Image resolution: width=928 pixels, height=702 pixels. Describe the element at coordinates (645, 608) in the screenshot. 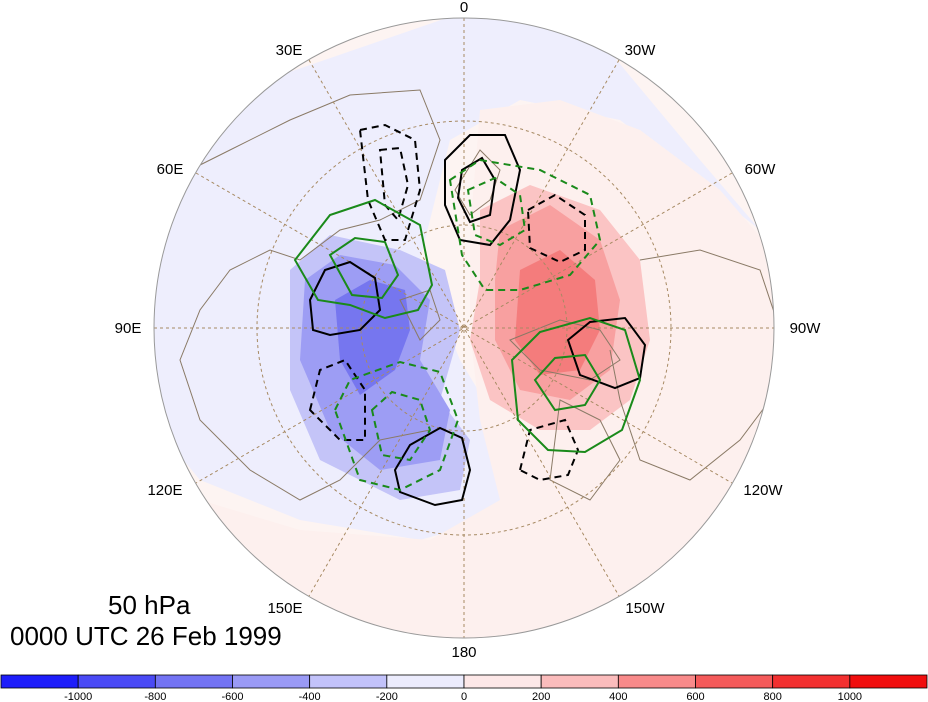

I see `lon-label-150w: 150W` at that location.